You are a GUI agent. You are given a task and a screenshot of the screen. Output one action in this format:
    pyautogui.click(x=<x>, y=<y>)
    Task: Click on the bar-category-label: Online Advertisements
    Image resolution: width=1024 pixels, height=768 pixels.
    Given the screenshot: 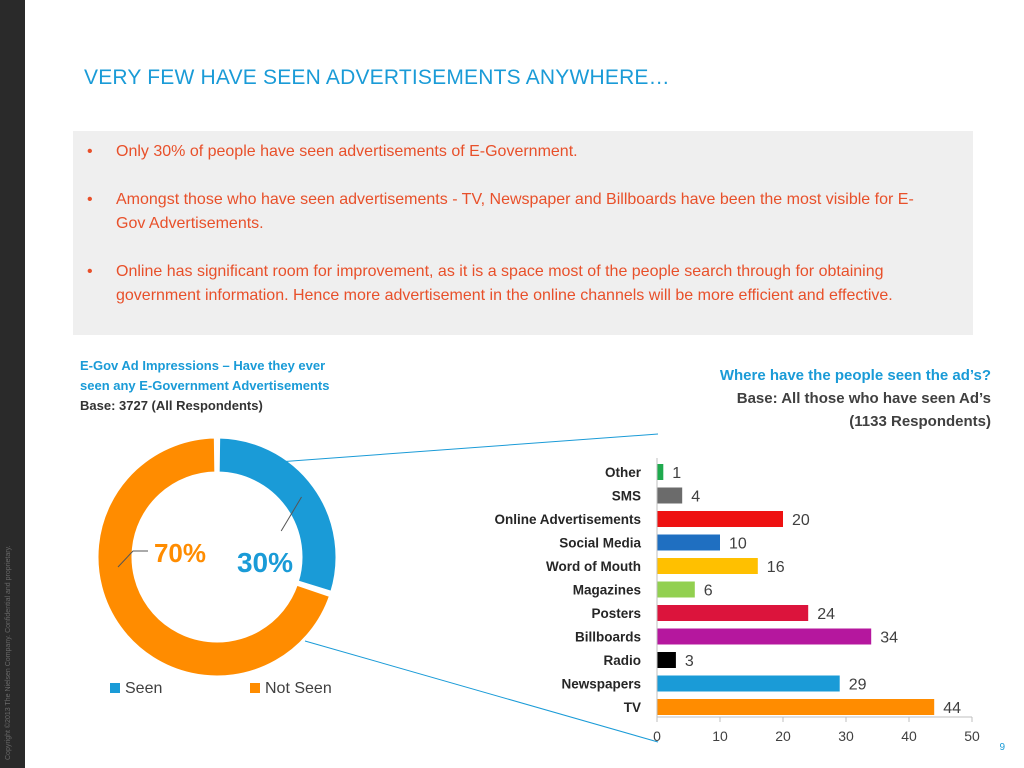 What is the action you would take?
    pyautogui.click(x=567, y=519)
    